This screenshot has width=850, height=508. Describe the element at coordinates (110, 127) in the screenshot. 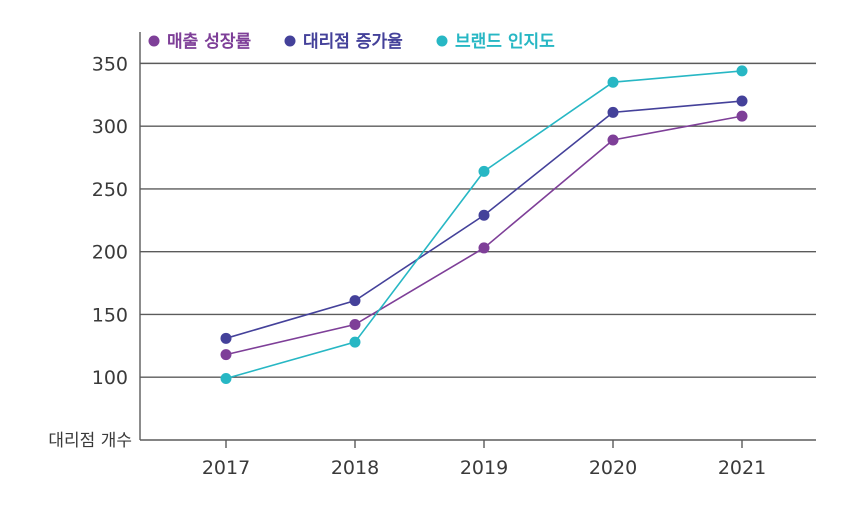

I see `y-tick-label: 300` at that location.